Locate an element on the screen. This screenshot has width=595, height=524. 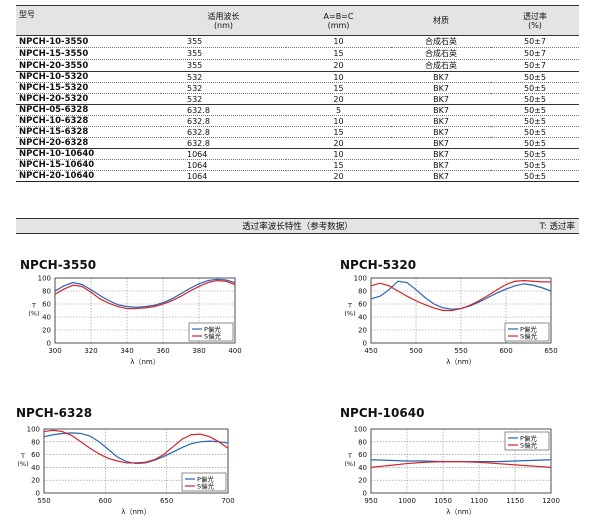
cell-model: NPCH-20-3550 is located at coordinates (88, 65).